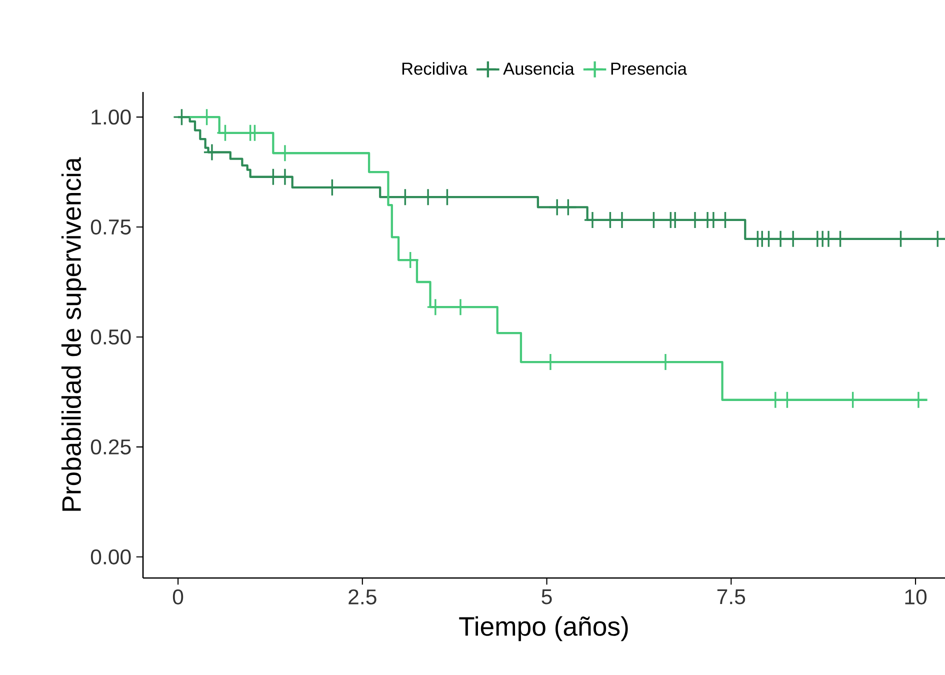 Image resolution: width=945 pixels, height=675 pixels. Describe the element at coordinates (110, 227) in the screenshot. I see `y-tick-label: 0.75` at that location.